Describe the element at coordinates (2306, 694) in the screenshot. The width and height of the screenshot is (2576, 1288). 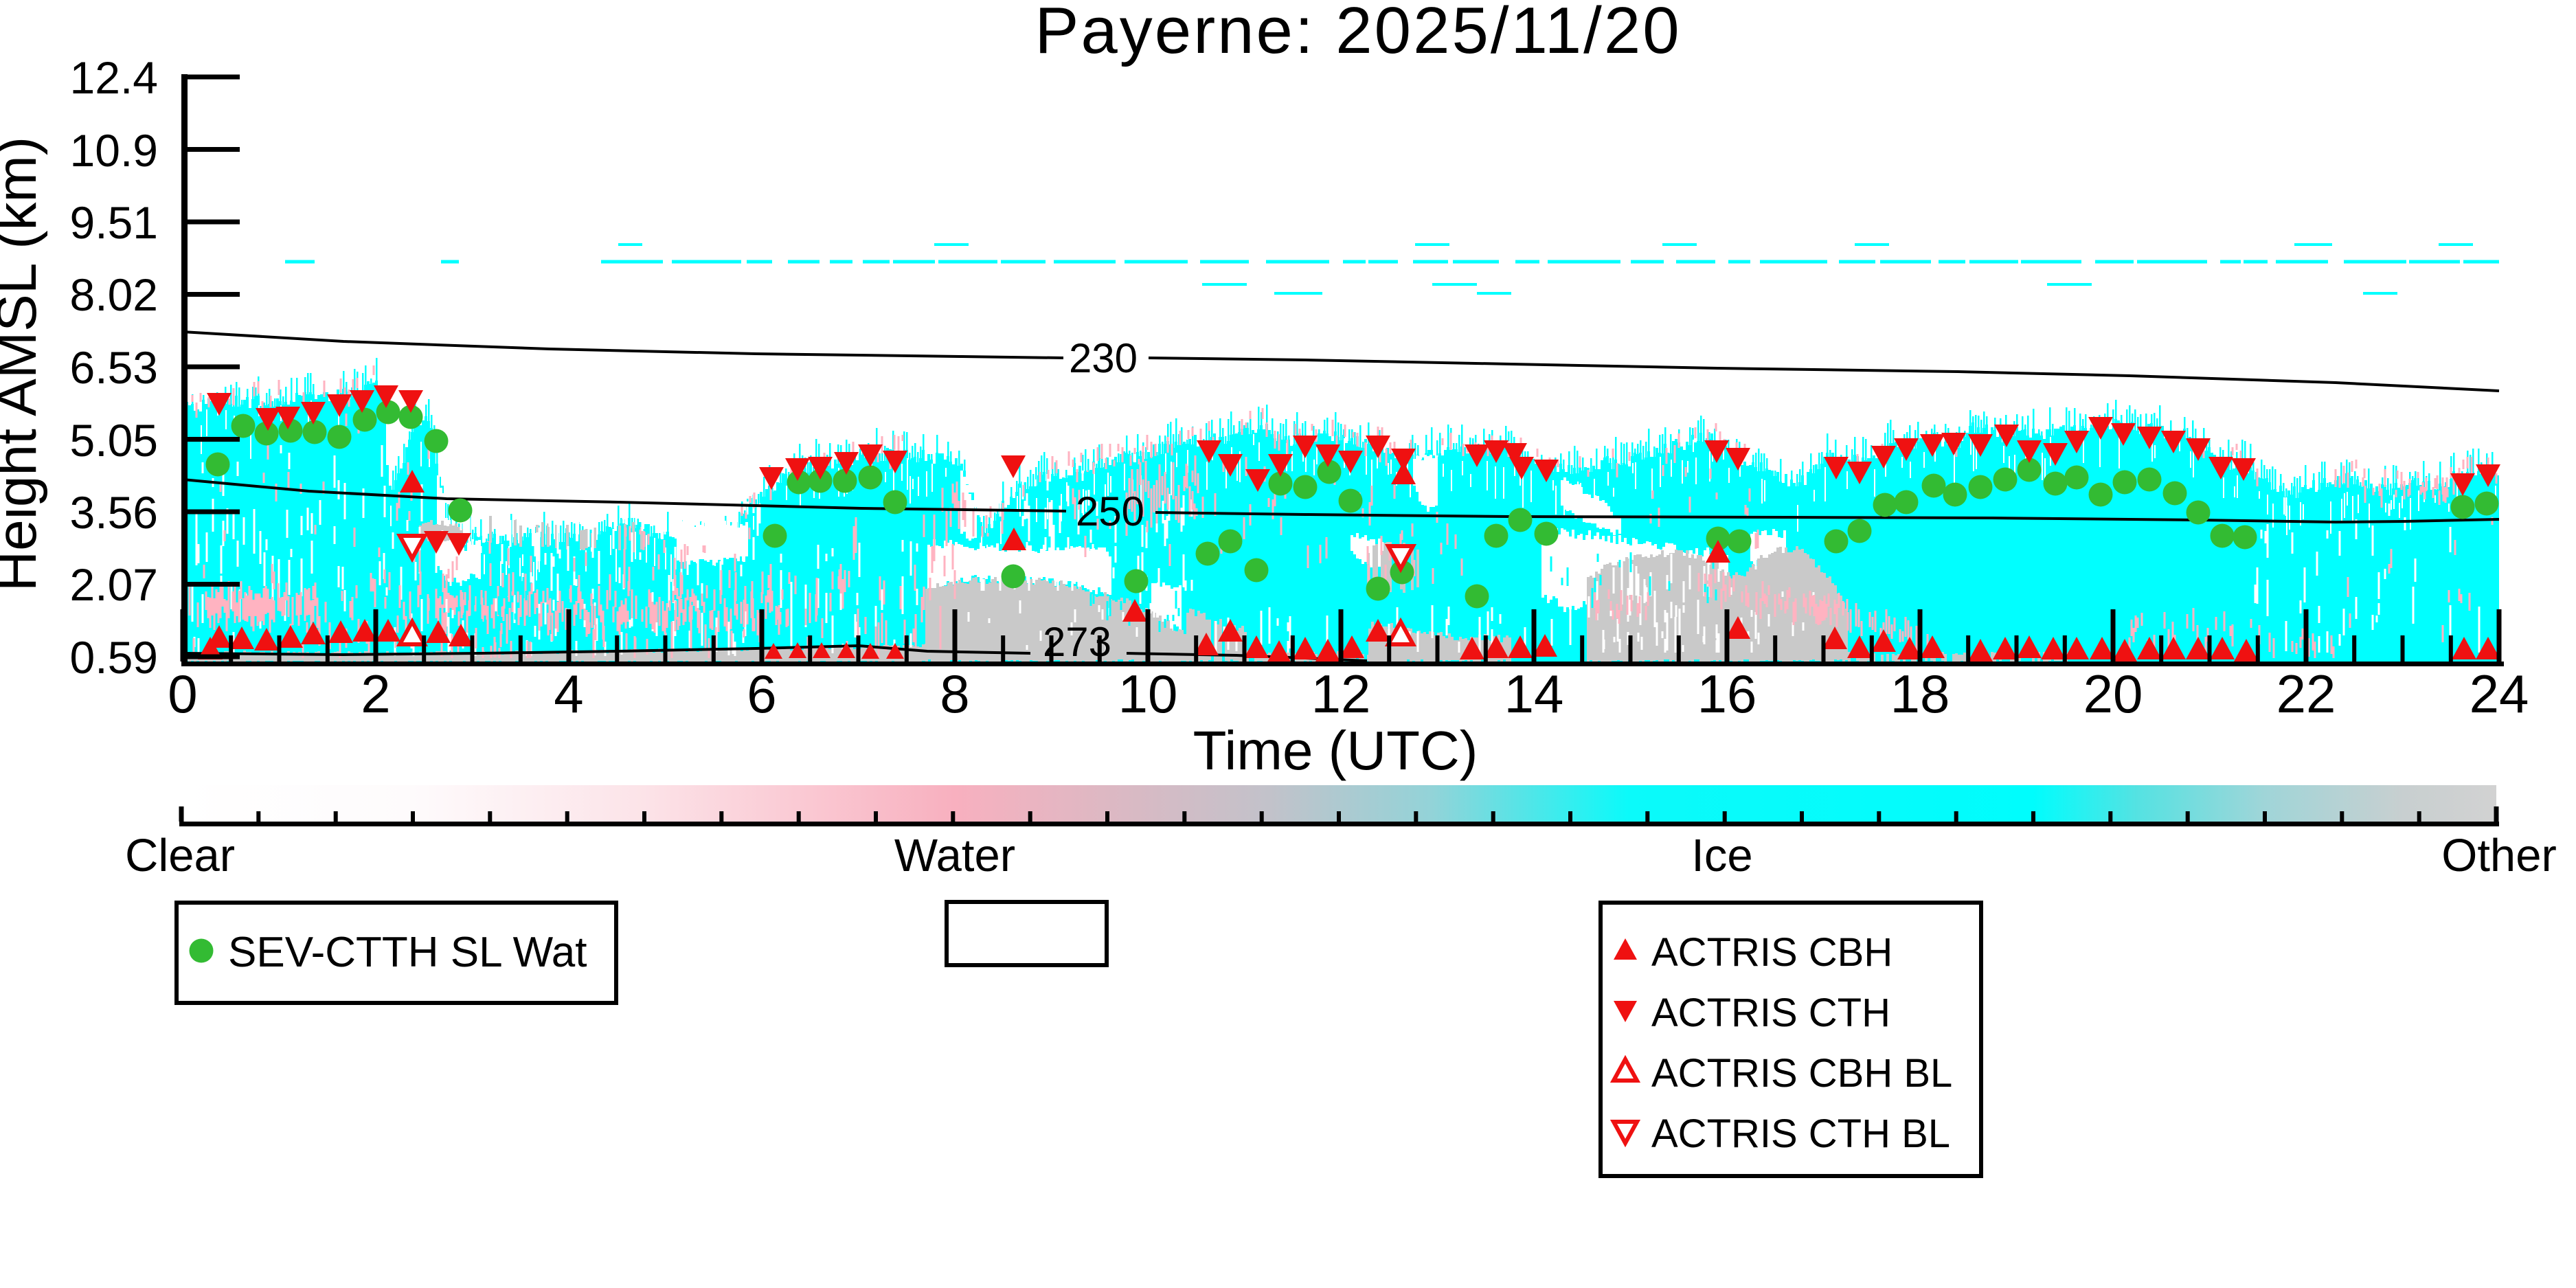
I see `svg-text: 22` at that location.